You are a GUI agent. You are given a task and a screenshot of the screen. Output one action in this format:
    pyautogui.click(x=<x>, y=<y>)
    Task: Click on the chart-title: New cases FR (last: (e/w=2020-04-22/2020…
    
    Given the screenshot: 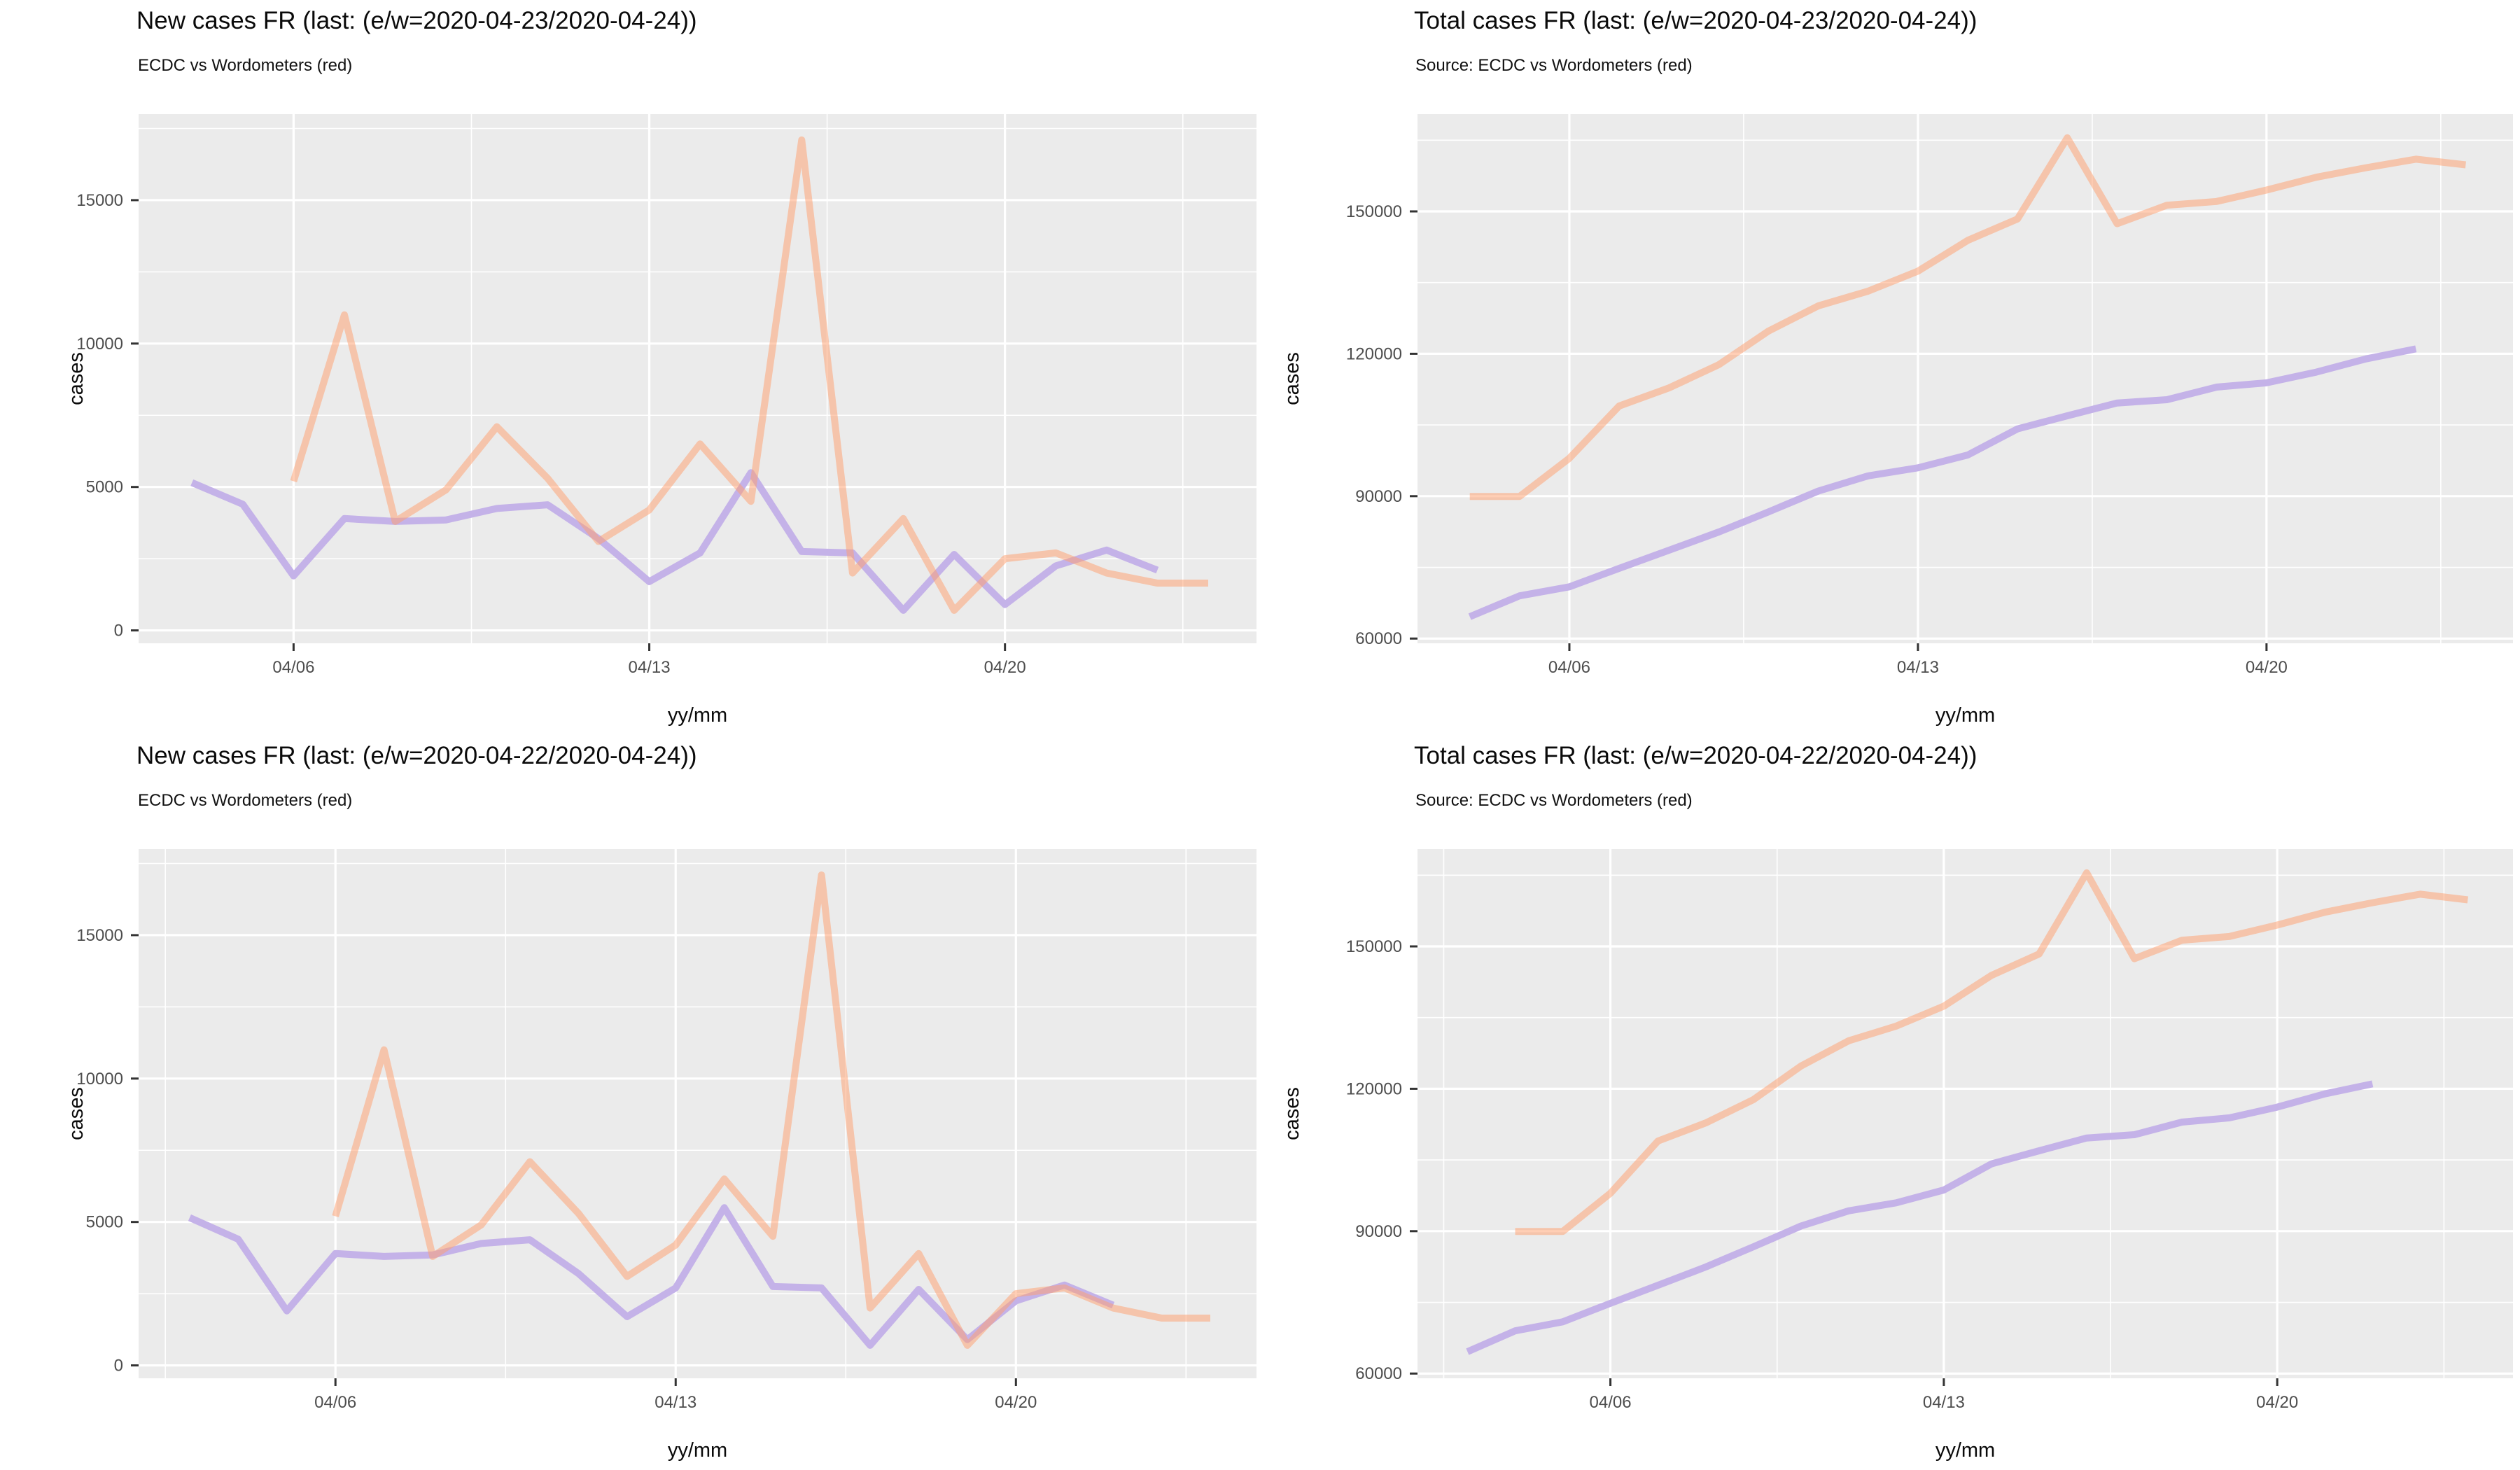 What is the action you would take?
    pyautogui.click(x=416, y=755)
    